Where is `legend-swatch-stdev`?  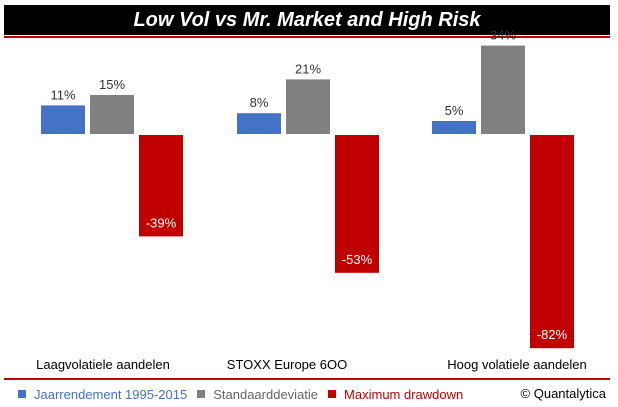
legend-swatch-stdev is located at coordinates (201, 394).